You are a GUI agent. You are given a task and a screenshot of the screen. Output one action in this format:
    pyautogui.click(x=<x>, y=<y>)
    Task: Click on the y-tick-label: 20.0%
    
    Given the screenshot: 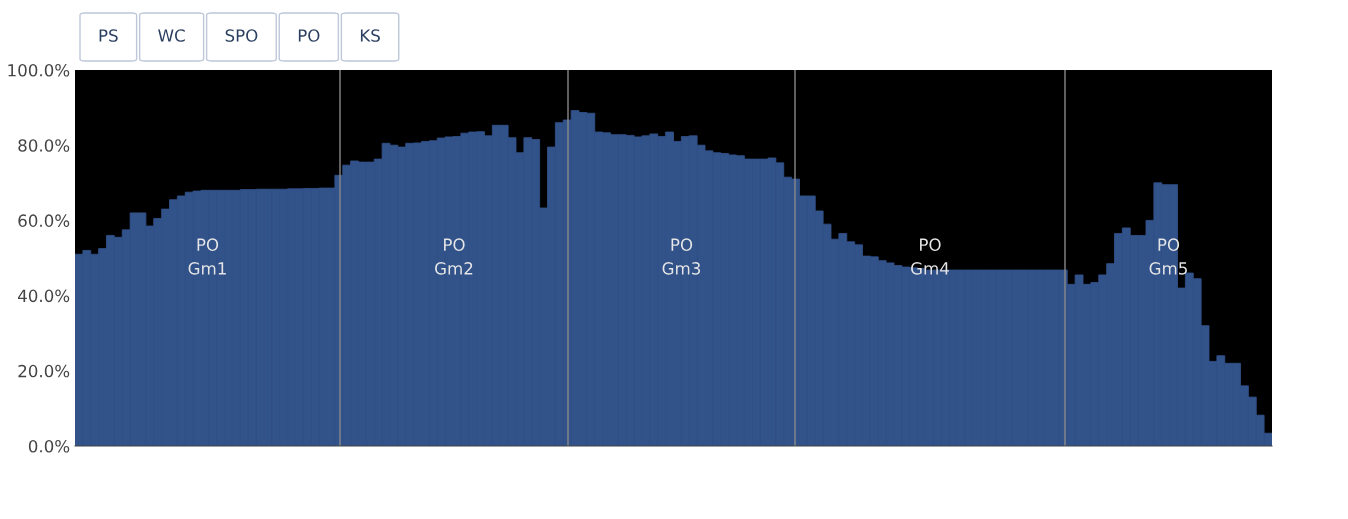 What is the action you would take?
    pyautogui.click(x=44, y=371)
    